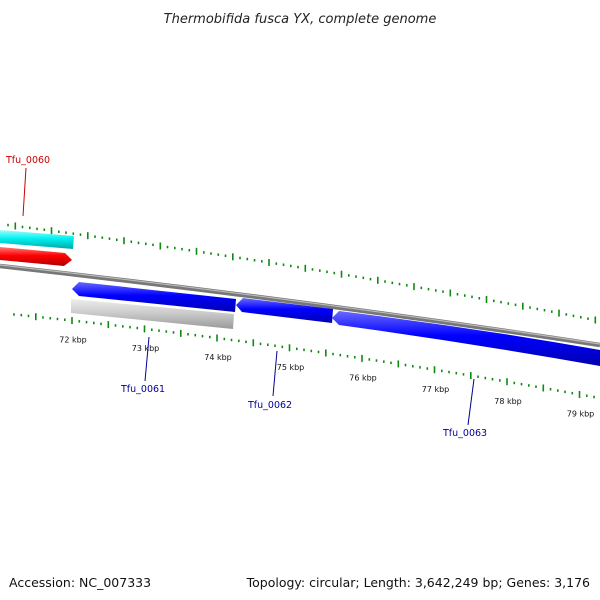  What do you see at coordinates (581, 414) in the screenshot?
I see `scale-label: 79 kbp` at bounding box center [581, 414].